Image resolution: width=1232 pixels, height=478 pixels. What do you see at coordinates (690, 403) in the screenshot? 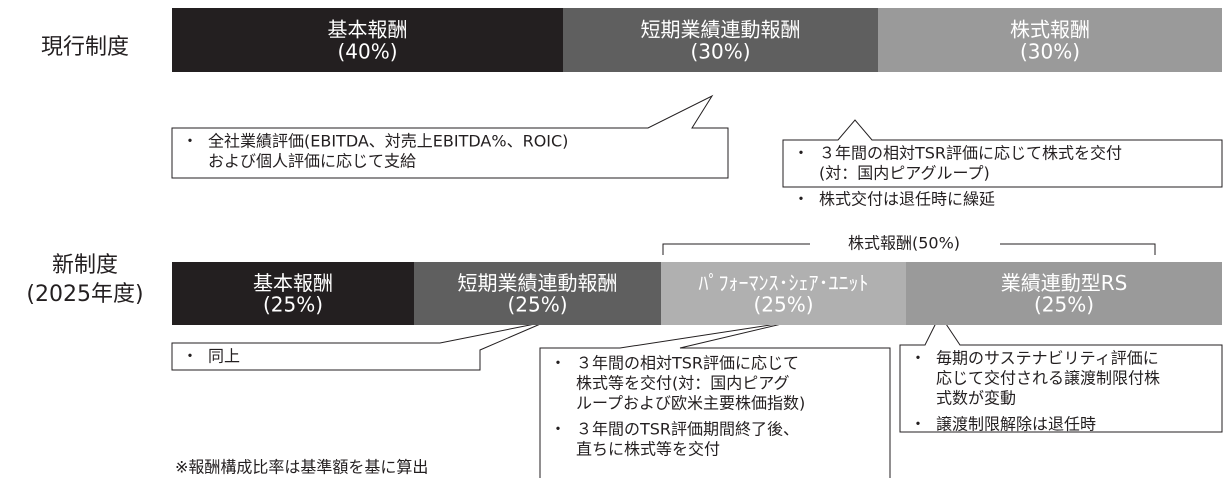
I see `callout-text: ループおよび欧米主要株価指数)` at bounding box center [690, 403].